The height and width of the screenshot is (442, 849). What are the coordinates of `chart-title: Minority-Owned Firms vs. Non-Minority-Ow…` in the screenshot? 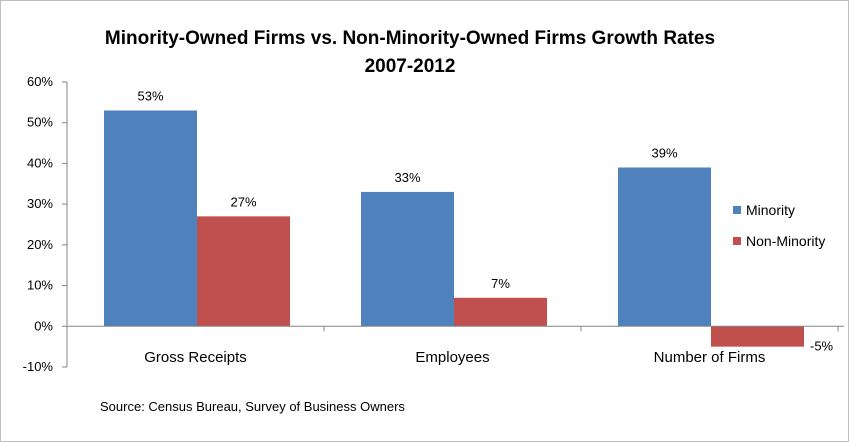 It's located at (410, 38).